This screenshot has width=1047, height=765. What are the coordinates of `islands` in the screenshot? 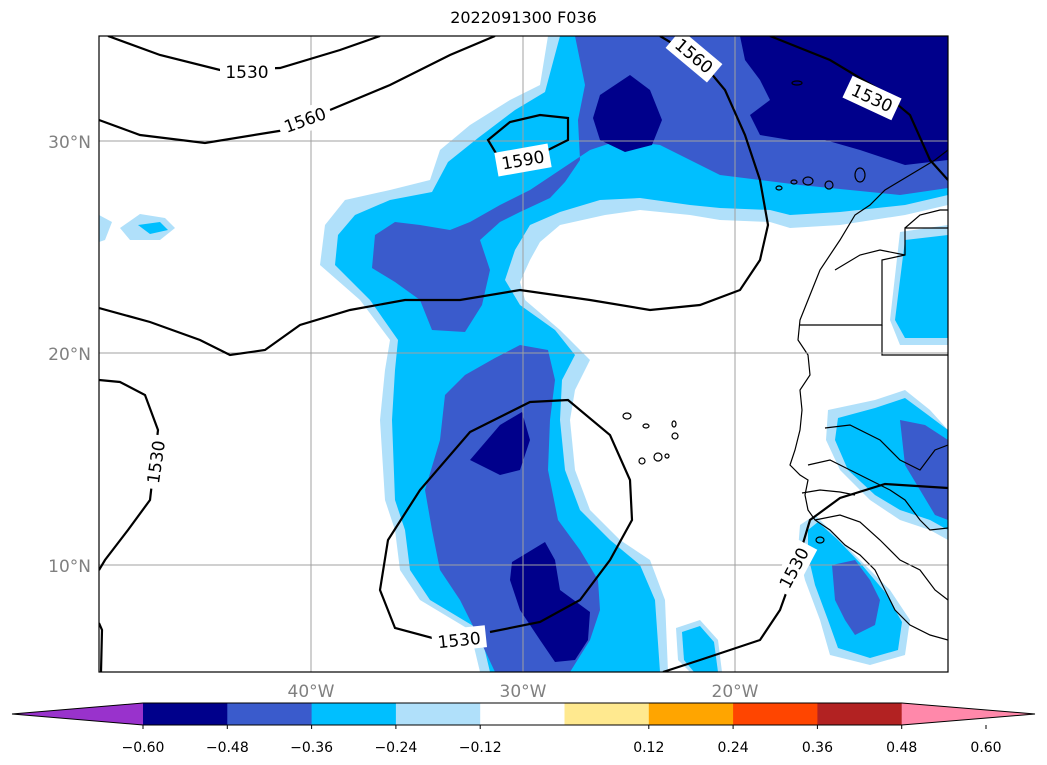 It's located at (744, 312).